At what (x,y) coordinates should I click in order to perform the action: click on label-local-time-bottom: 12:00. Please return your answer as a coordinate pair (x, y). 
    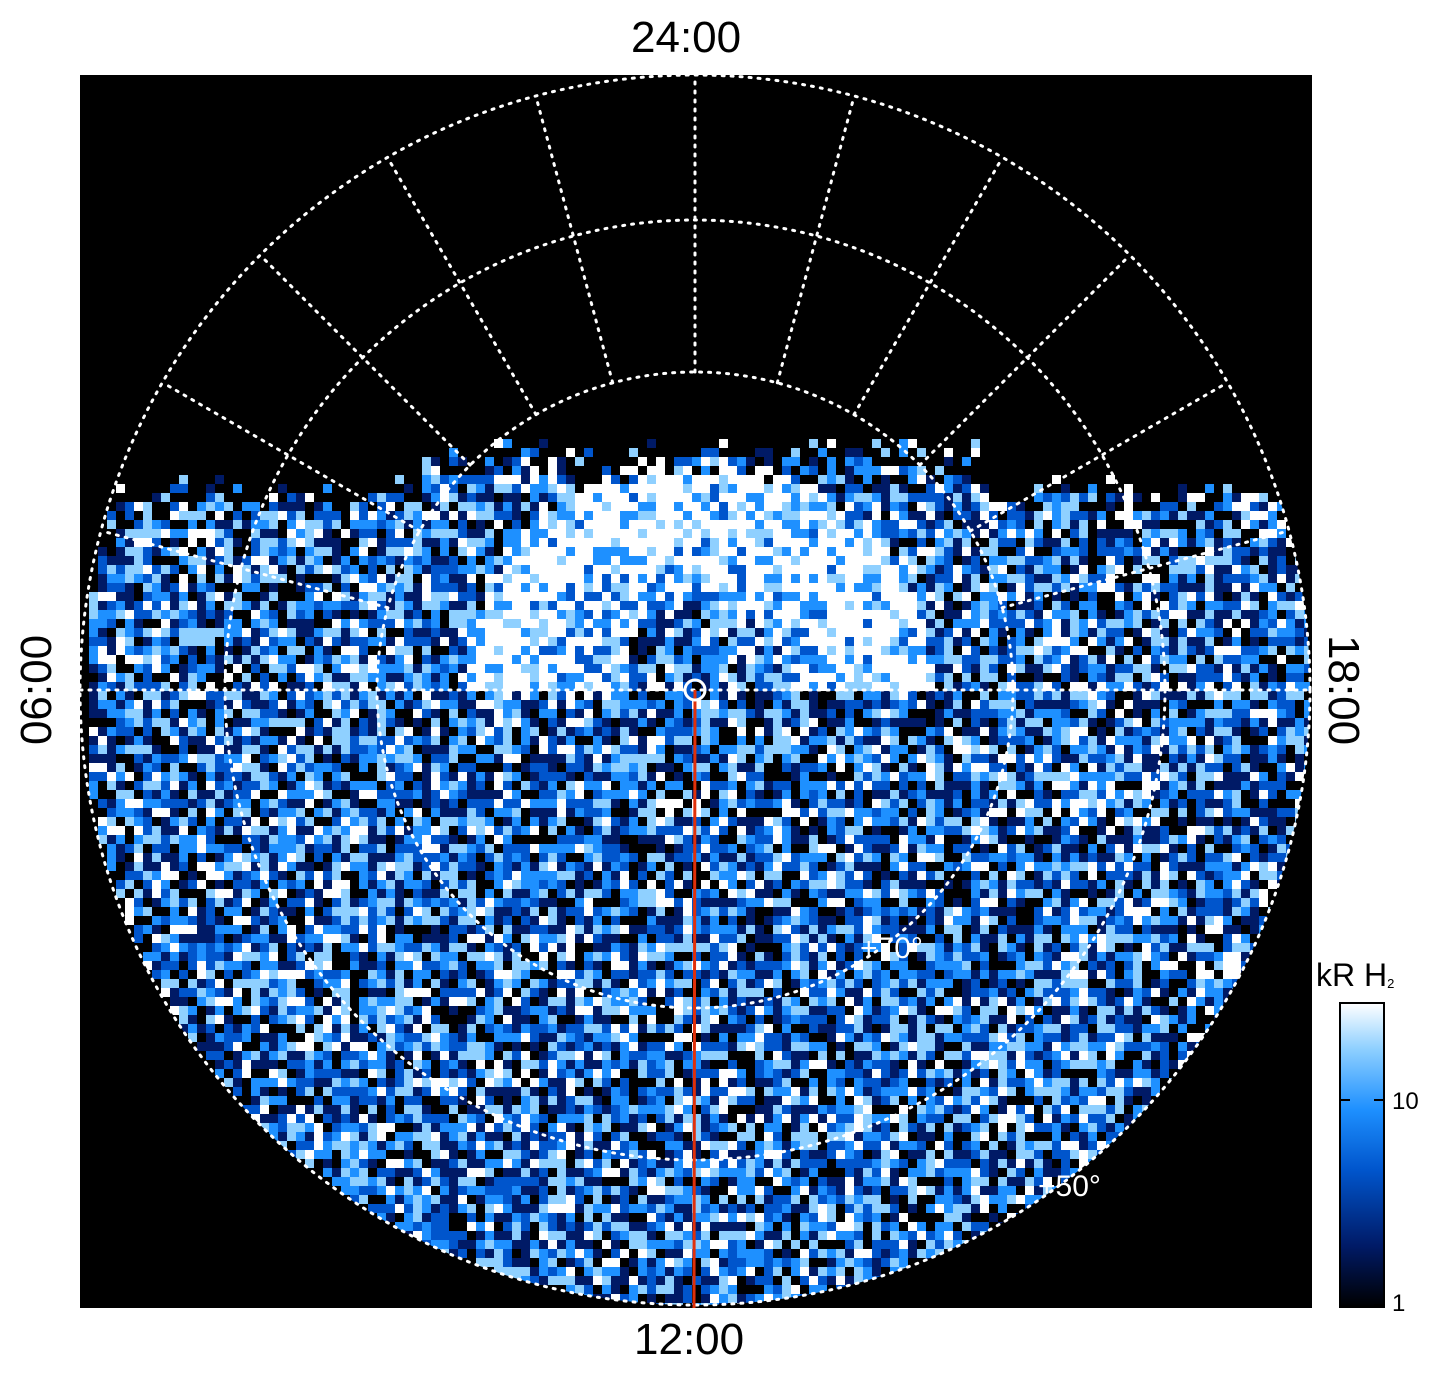
    Looking at the image, I should click on (689, 1339).